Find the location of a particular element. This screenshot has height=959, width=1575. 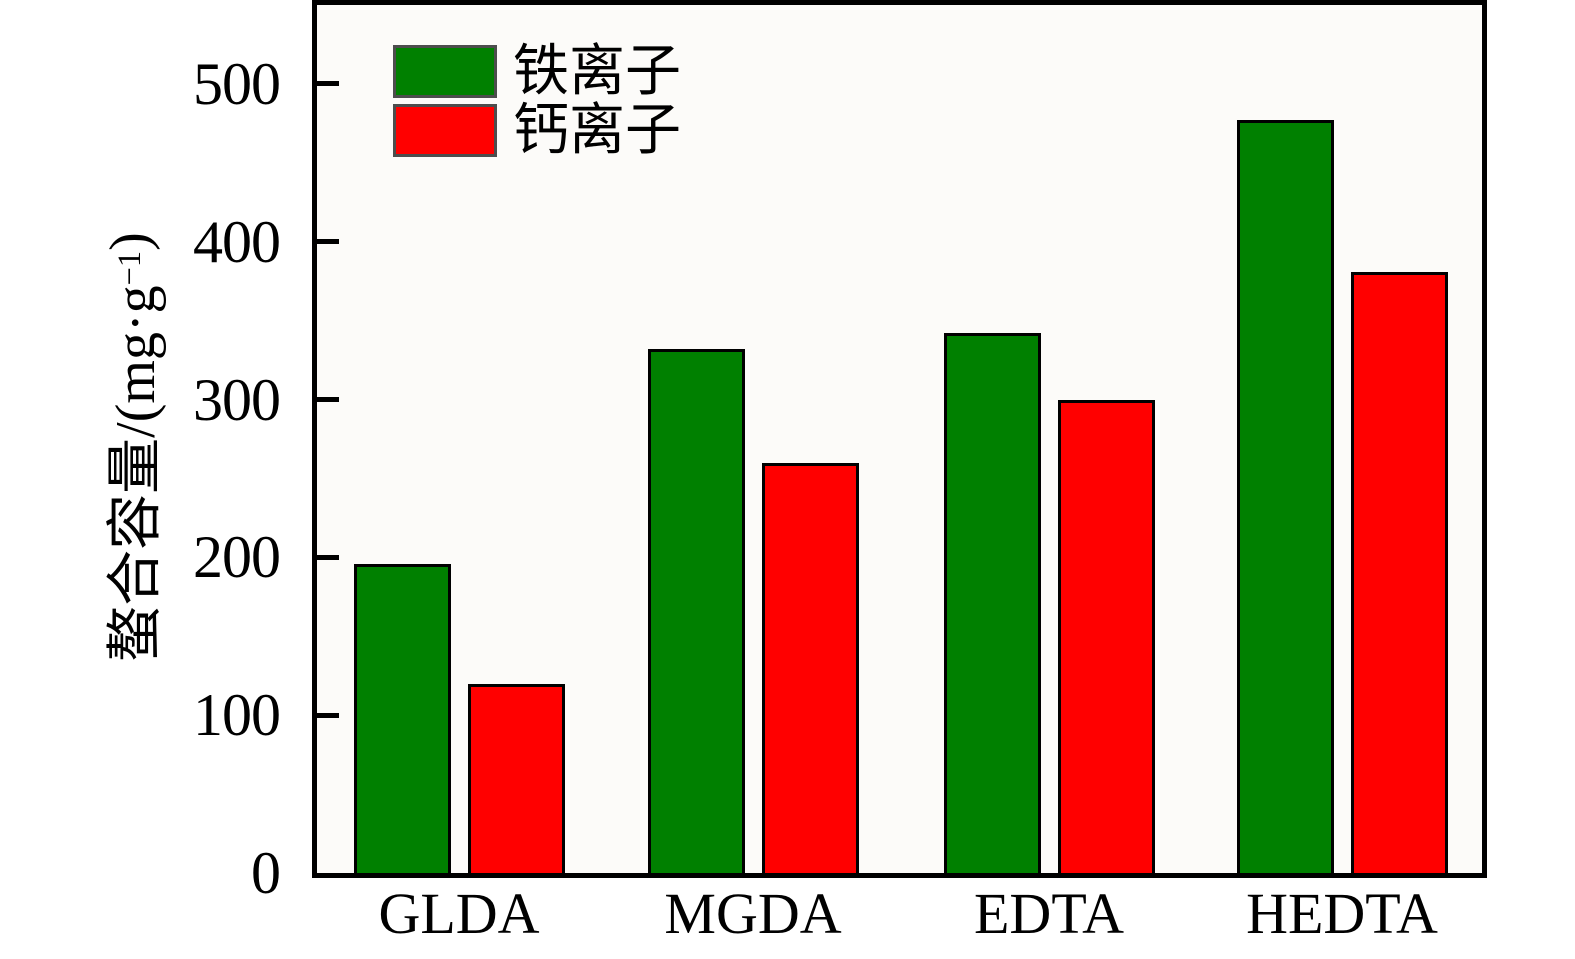

bar-calcium-glda is located at coordinates (516, 778).